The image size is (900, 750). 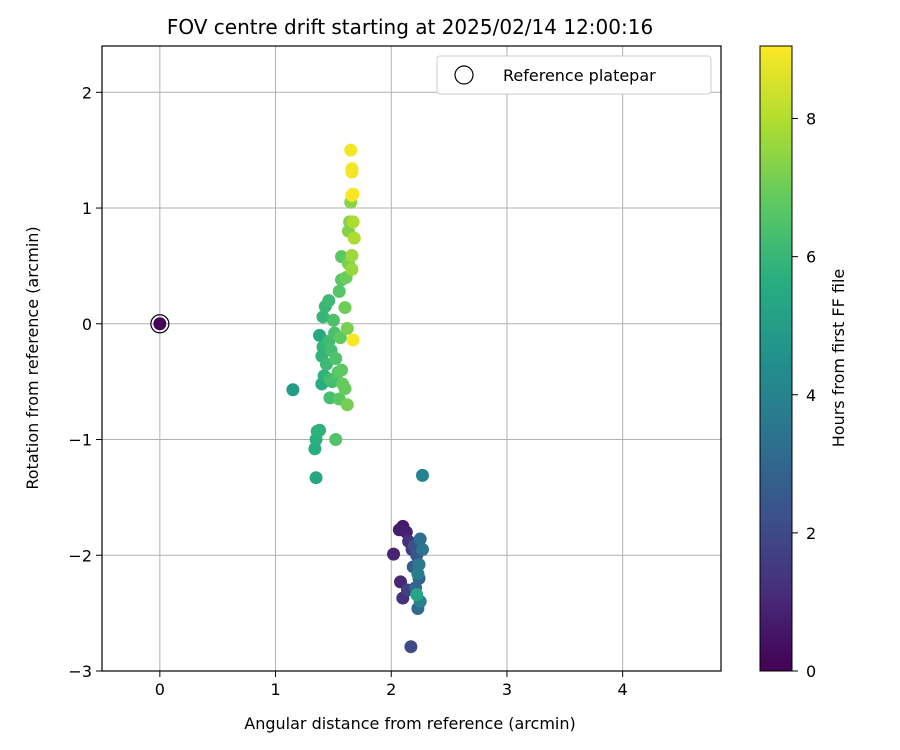 I want to click on y-axis-label: Rotation from reference (arcmin), so click(x=32, y=357).